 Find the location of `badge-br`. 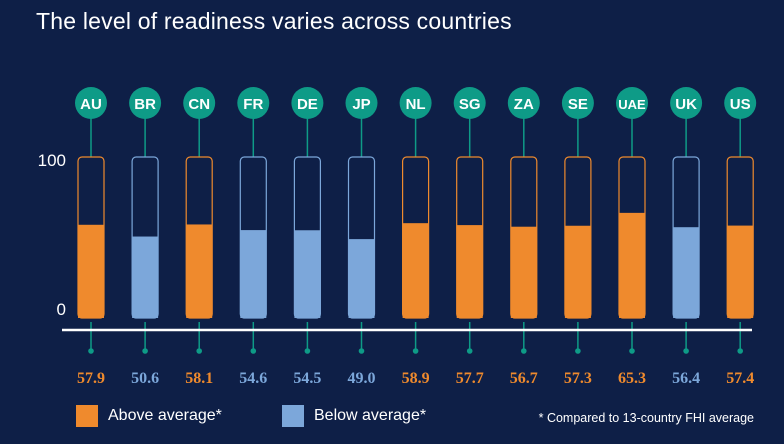

badge-br is located at coordinates (145, 103).